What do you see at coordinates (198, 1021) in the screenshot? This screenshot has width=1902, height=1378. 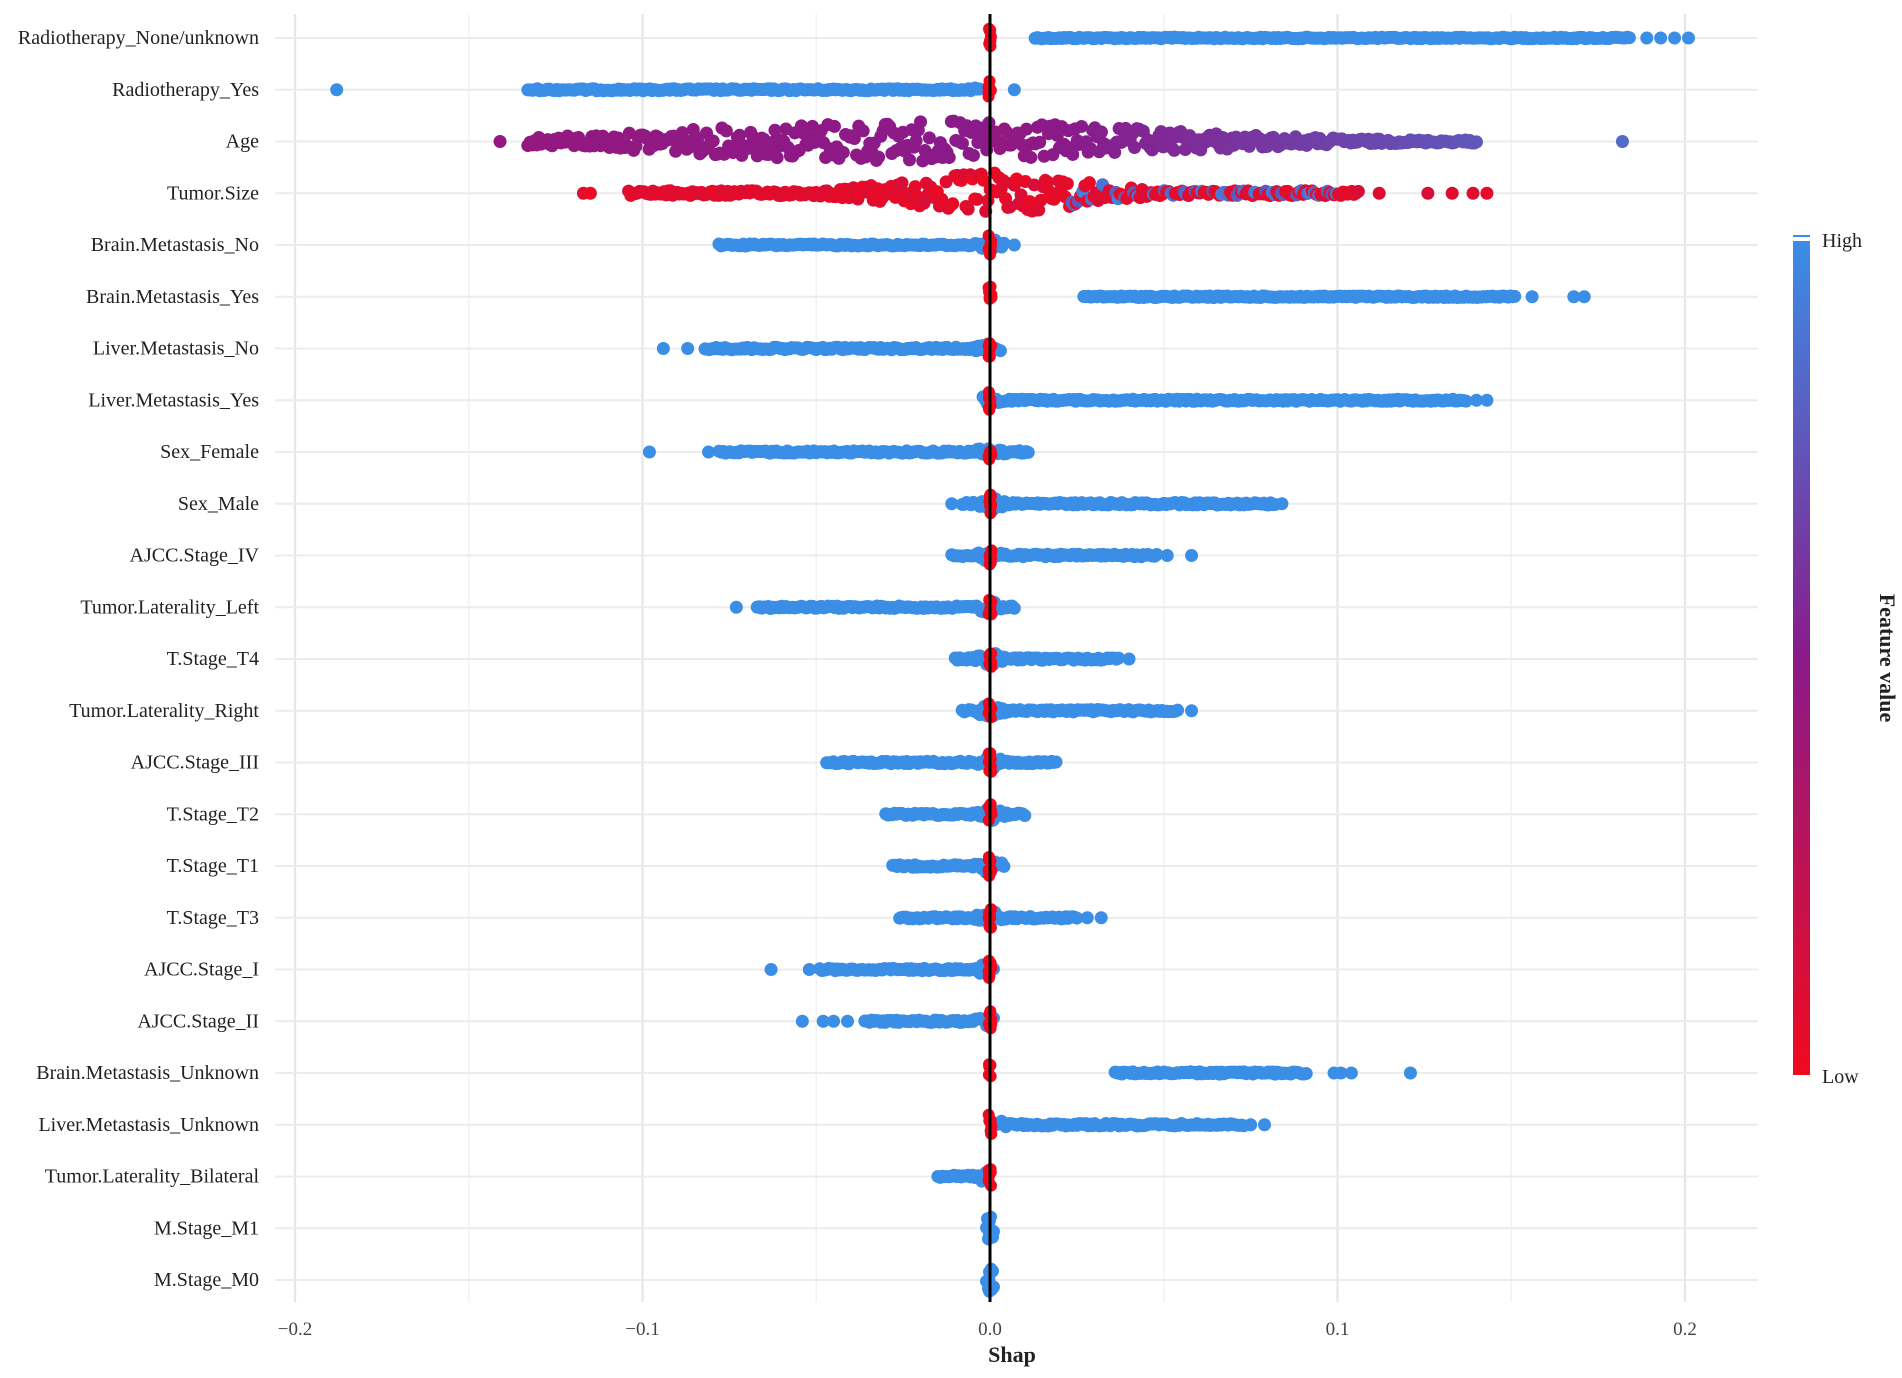 I see `feature-label: AJCC.Stage_II` at bounding box center [198, 1021].